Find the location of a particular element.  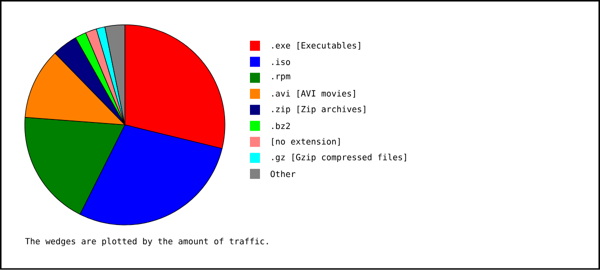

legend-label: [no extension] is located at coordinates (306, 142).